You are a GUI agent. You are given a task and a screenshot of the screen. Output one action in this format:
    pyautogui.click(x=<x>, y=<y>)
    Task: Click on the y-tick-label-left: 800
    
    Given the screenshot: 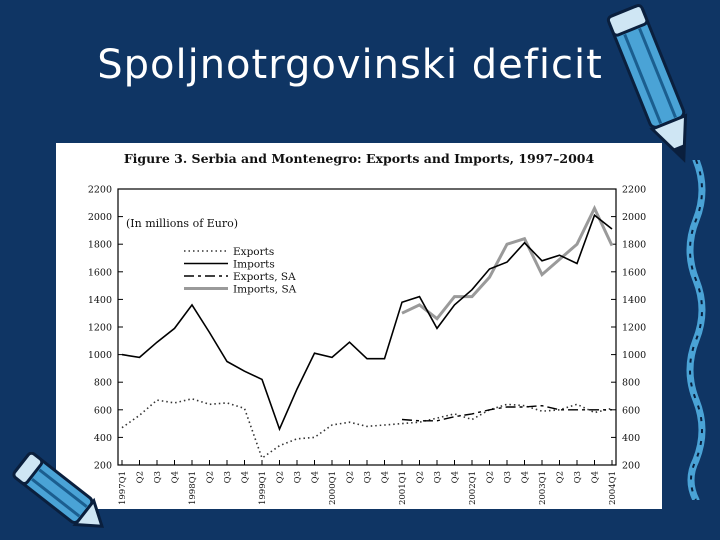 What is the action you would take?
    pyautogui.click(x=103, y=383)
    